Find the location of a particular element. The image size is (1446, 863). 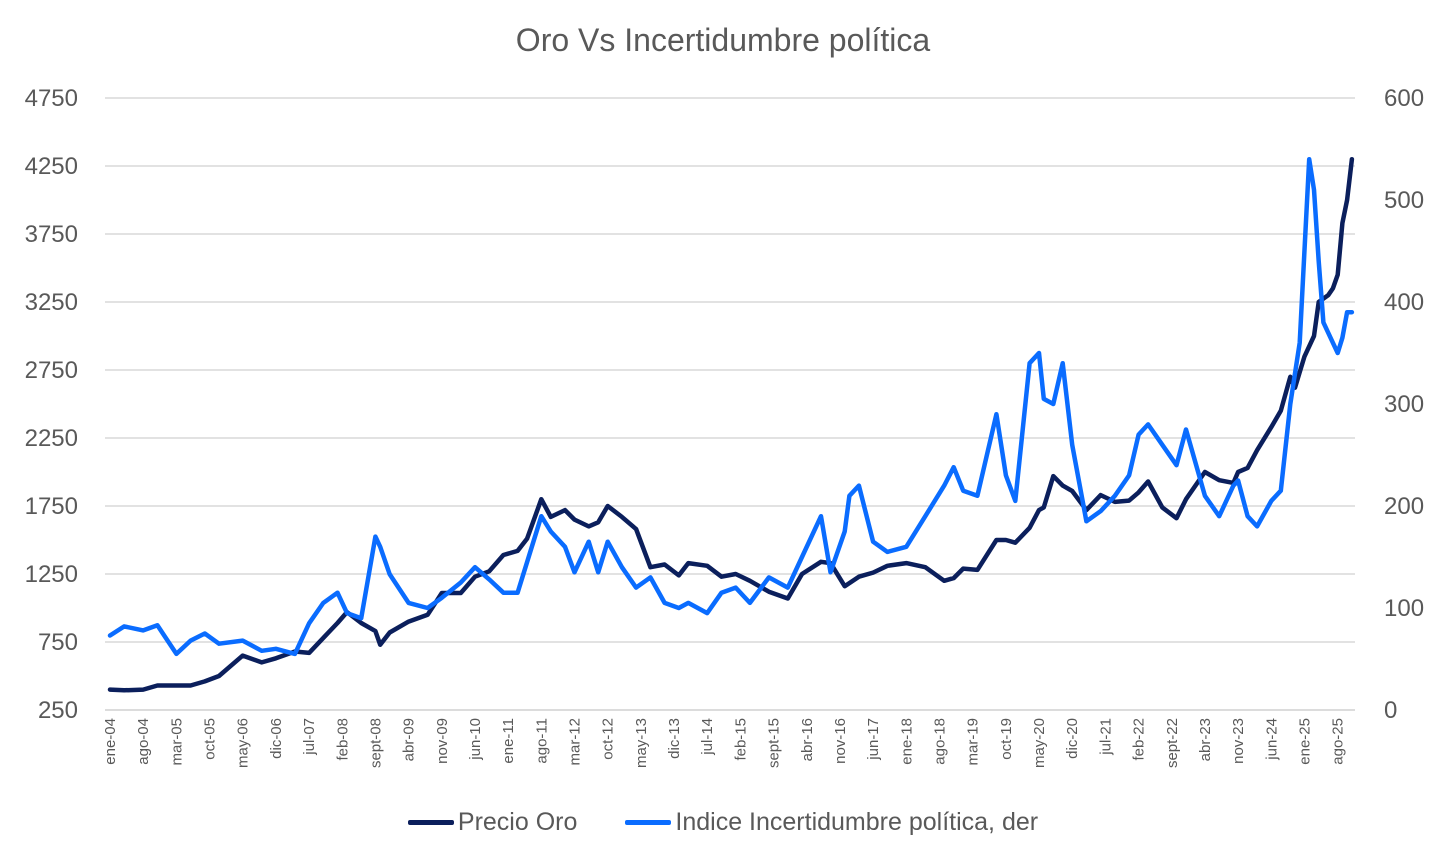

x-tick-label: ago-11 is located at coordinates (541, 741).